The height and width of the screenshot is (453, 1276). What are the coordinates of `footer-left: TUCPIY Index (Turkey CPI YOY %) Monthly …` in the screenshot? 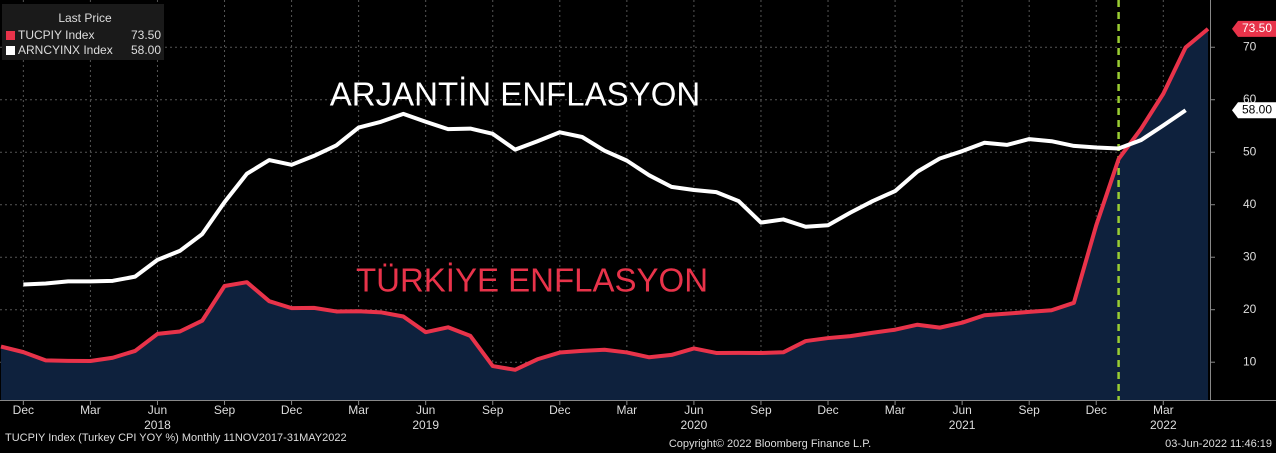 It's located at (176, 438).